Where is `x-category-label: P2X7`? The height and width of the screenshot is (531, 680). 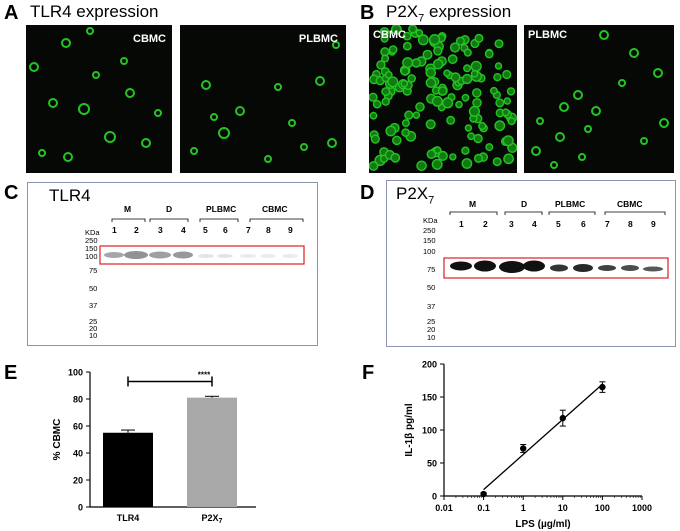
x-category-label: P2X7 is located at coordinates (212, 519).